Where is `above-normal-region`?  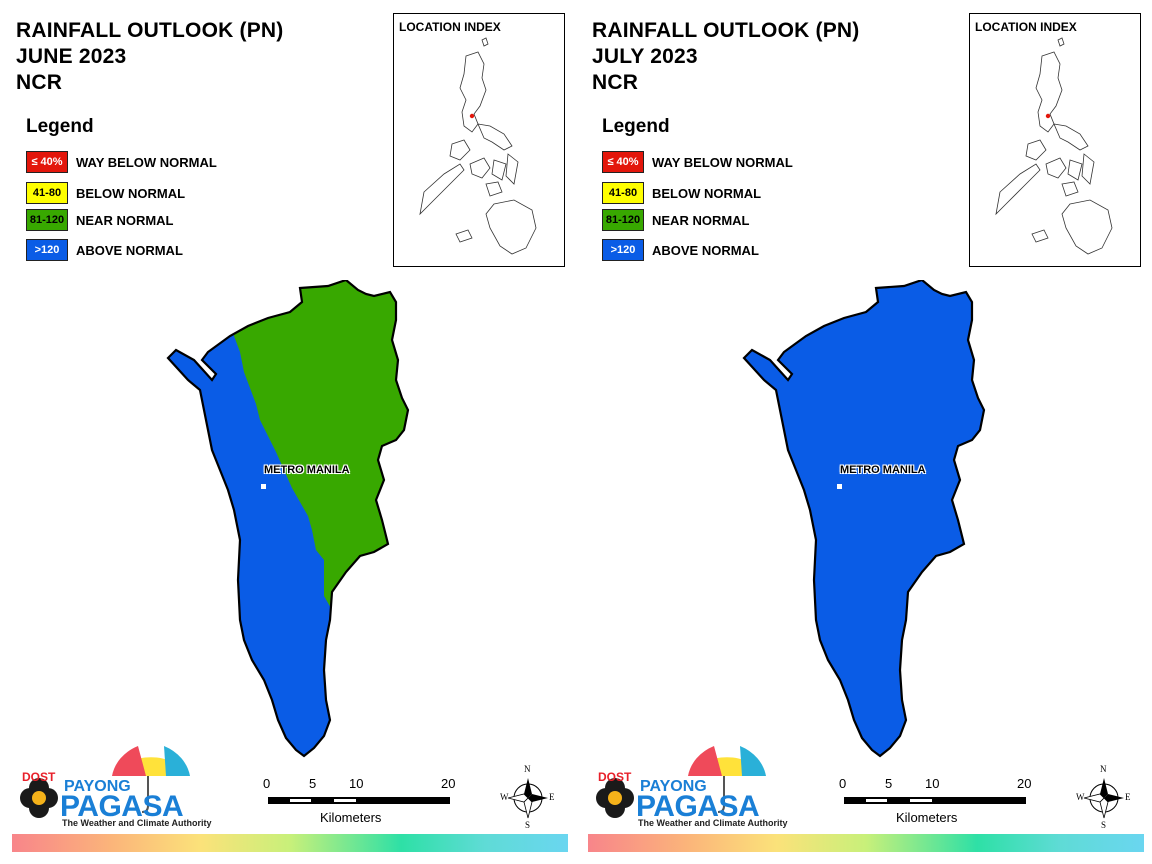 above-normal-region is located at coordinates (864, 519).